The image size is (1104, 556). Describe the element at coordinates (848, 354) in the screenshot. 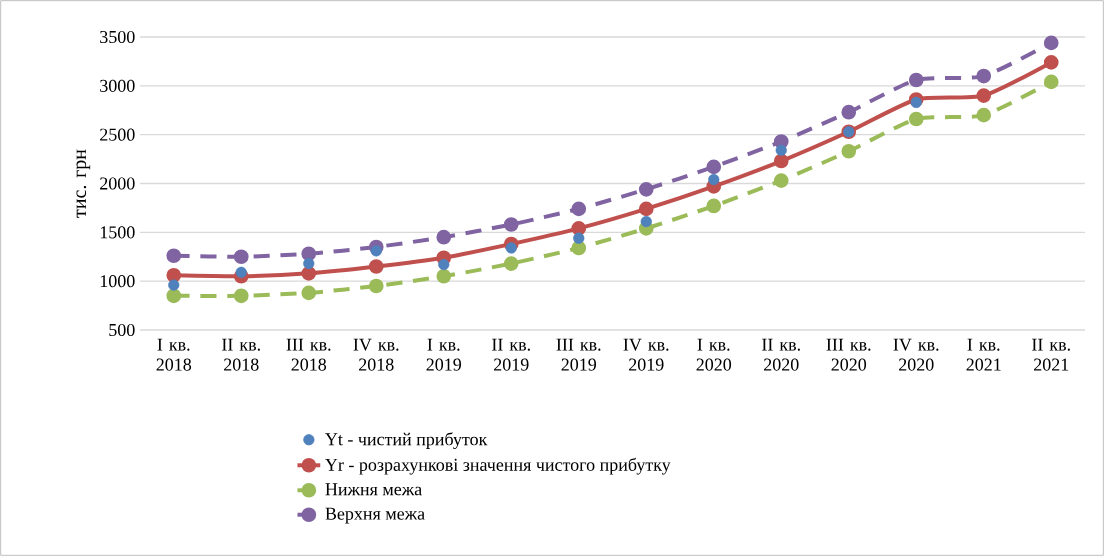

I see `x-tick-label: III кв. 2020` at that location.